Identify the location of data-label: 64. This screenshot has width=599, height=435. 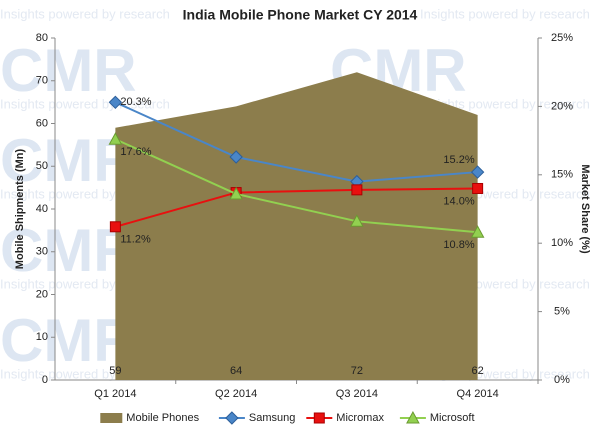
(236, 371).